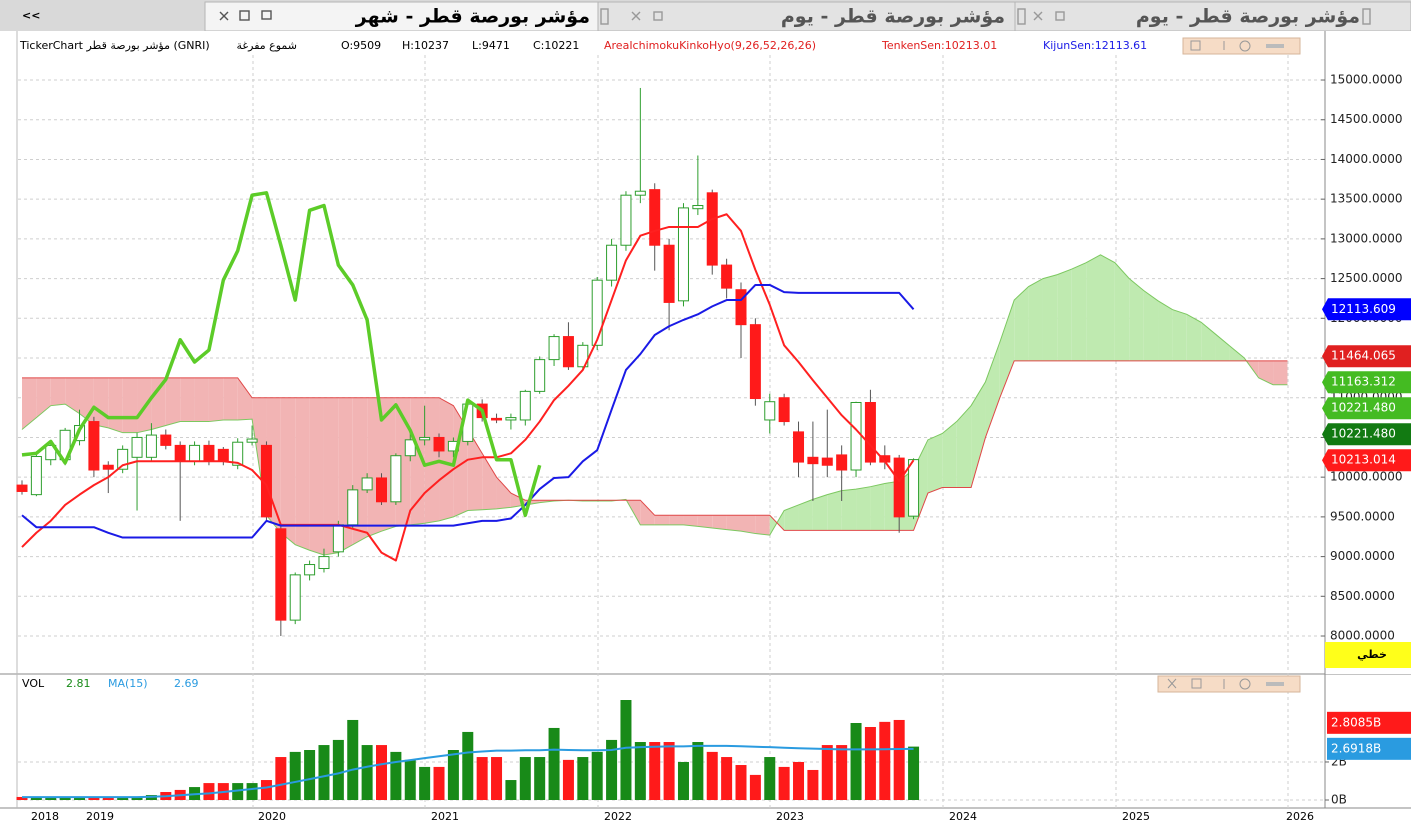  I want to click on open: O:9509, so click(361, 45).